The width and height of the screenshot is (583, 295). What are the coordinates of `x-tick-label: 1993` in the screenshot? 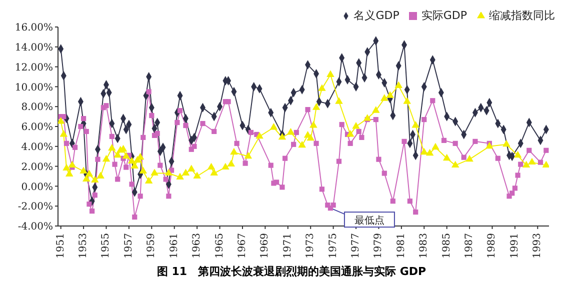 It's located at (538, 245).